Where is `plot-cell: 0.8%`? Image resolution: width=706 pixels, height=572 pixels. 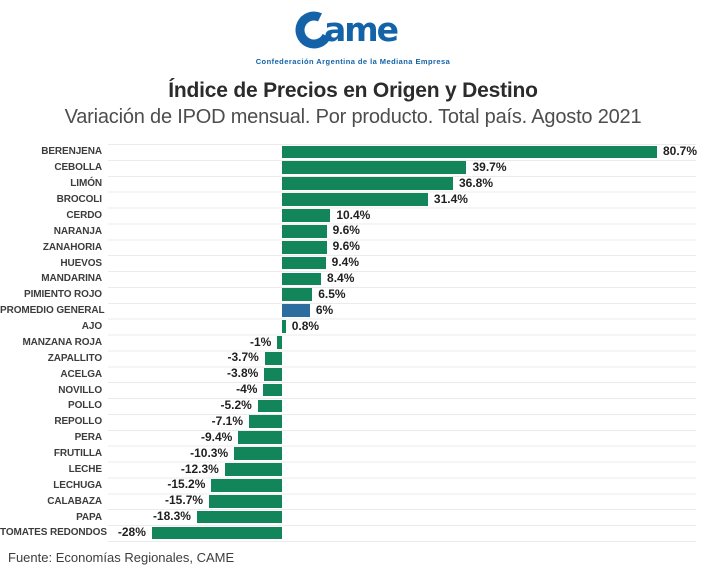
plot-cell: 0.8% is located at coordinates (405, 327).